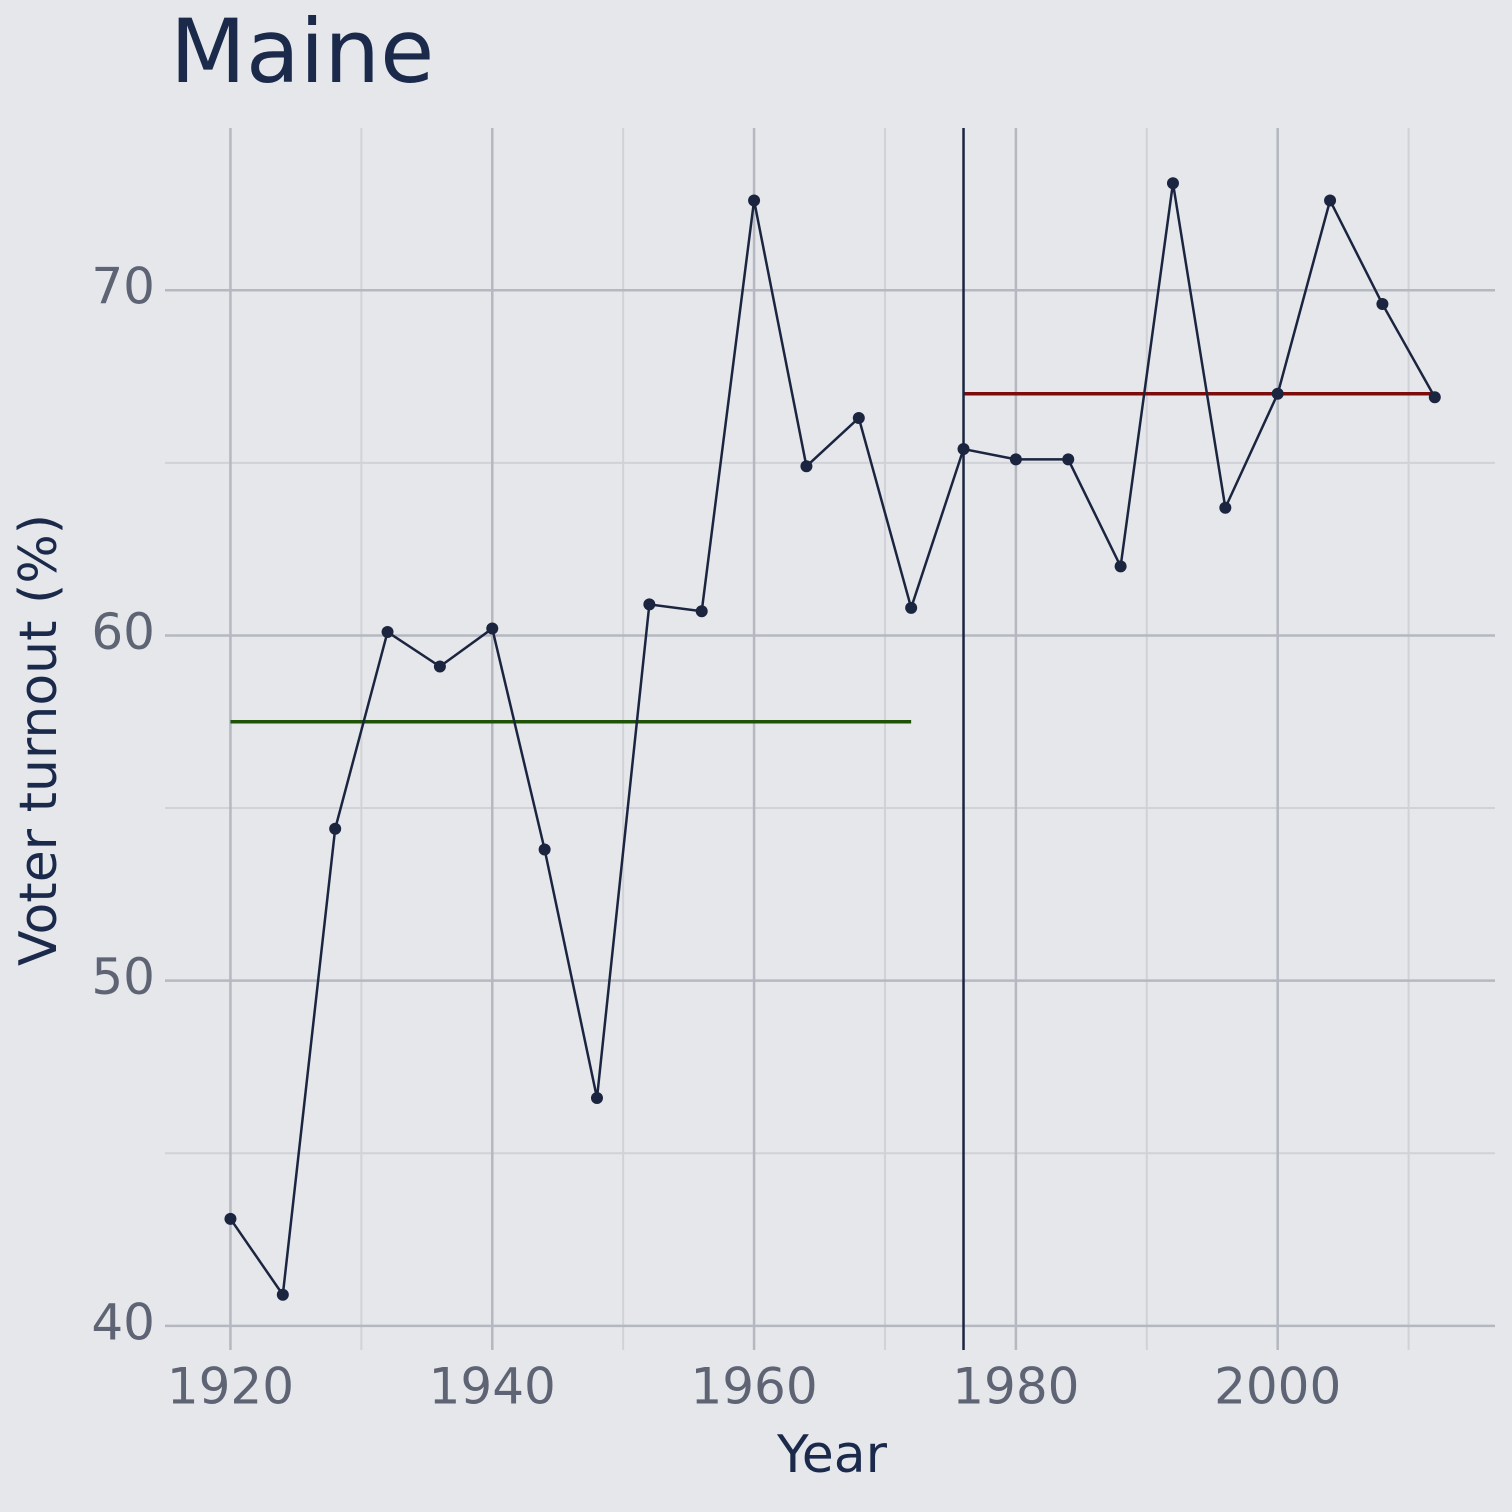 This screenshot has height=1512, width=1512. Describe the element at coordinates (123, 1322) in the screenshot. I see `y-tick-label: 40` at that location.